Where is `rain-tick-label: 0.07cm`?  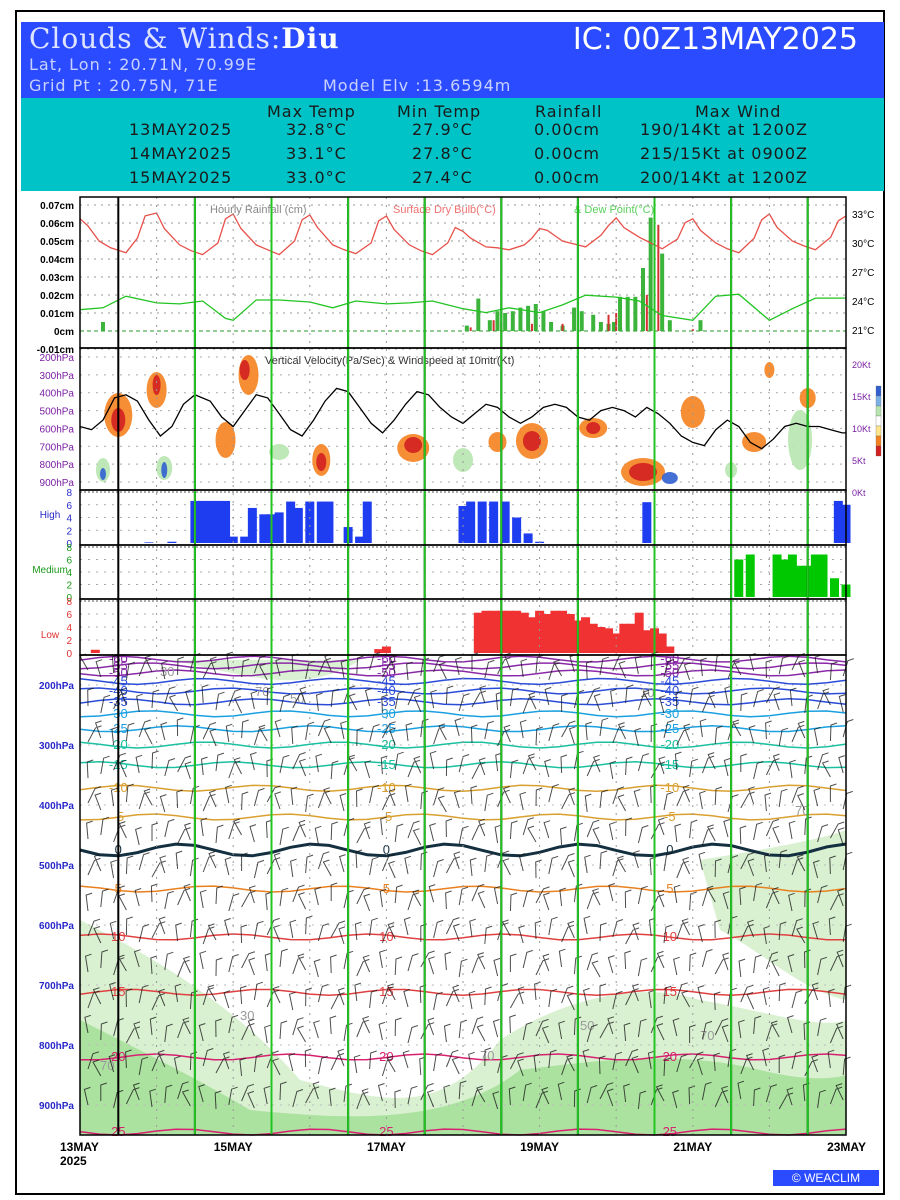
rain-tick-label: 0.07cm is located at coordinates (57, 206).